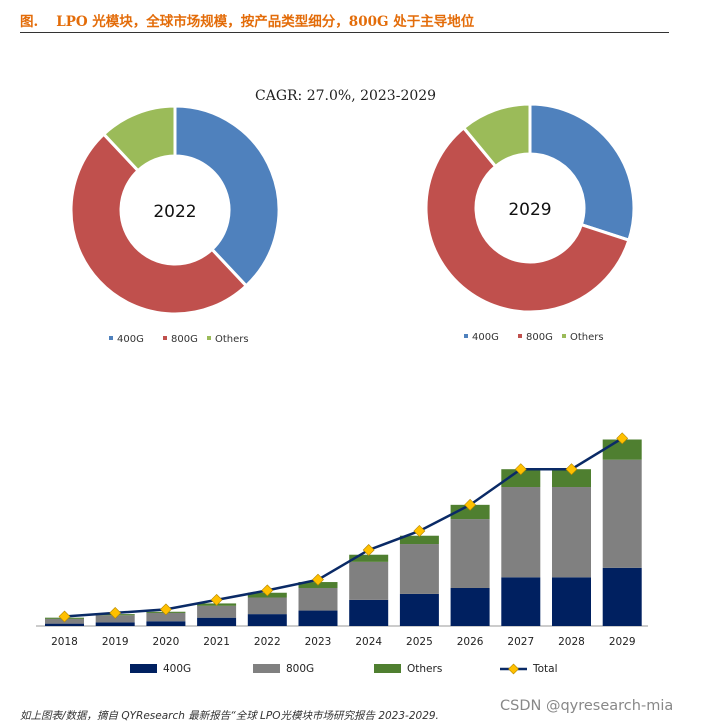  I want to click on total-marker-2018, so click(64, 616).